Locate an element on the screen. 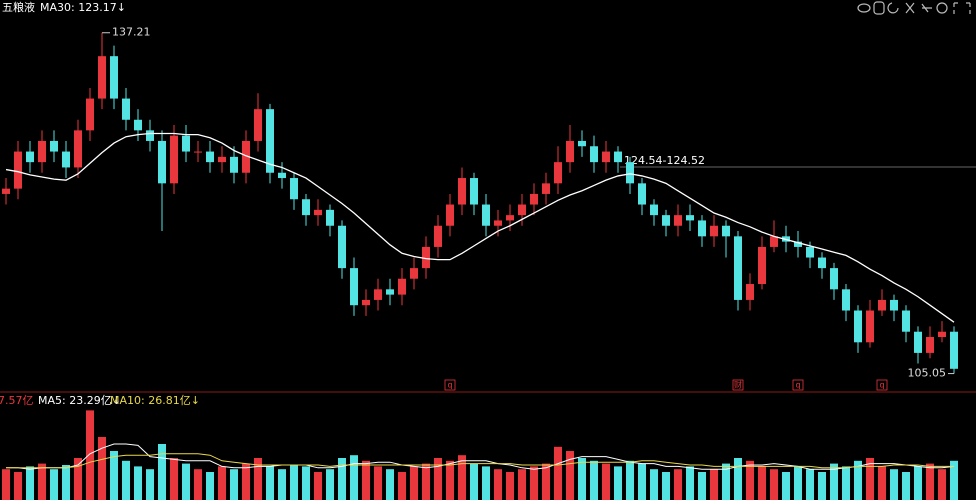 The height and width of the screenshot is (500, 976). fullscreen-icon is located at coordinates (962, 8).